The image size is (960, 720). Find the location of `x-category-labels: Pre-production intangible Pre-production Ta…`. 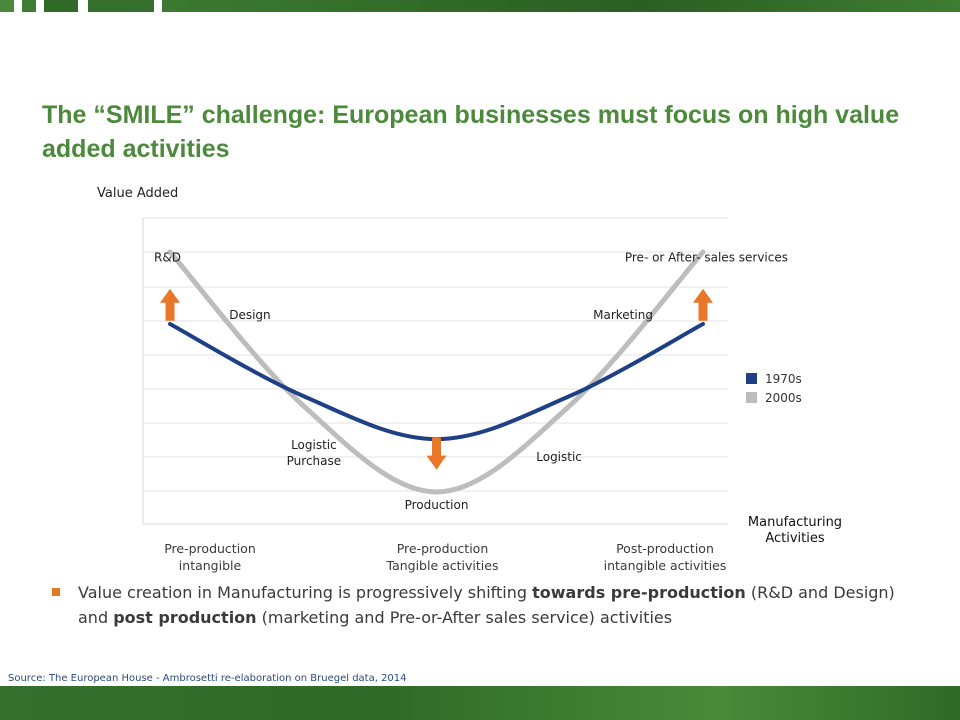

x-category-labels: Pre-production intangible Pre-production Ta… is located at coordinates (445, 557).